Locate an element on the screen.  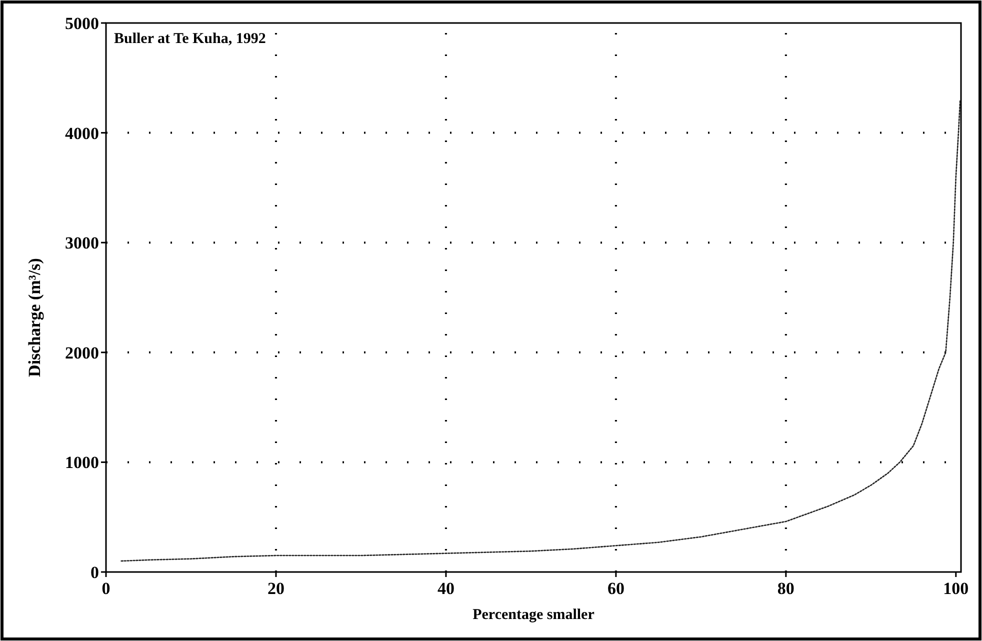
x-tick-label: 100 is located at coordinates (956, 588).